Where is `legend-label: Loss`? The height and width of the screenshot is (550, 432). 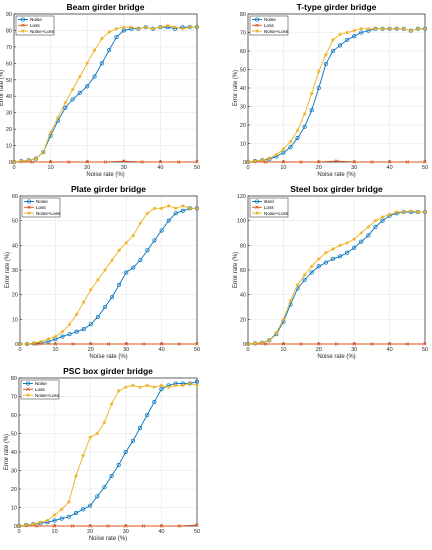 legend-label: Loss is located at coordinates (269, 207).